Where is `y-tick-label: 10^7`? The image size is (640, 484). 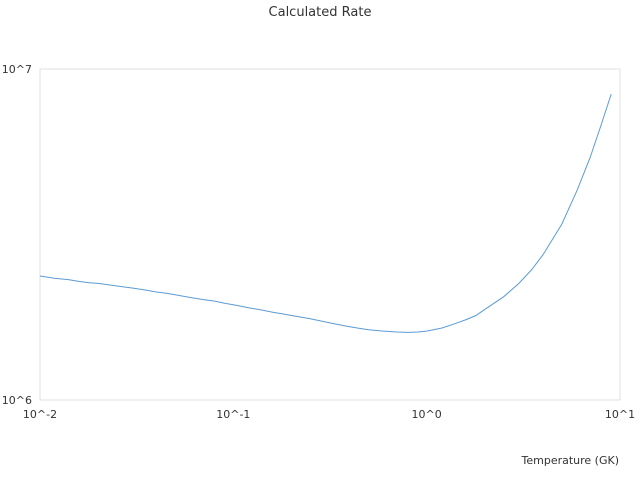
y-tick-label: 10^7 is located at coordinates (17, 69).